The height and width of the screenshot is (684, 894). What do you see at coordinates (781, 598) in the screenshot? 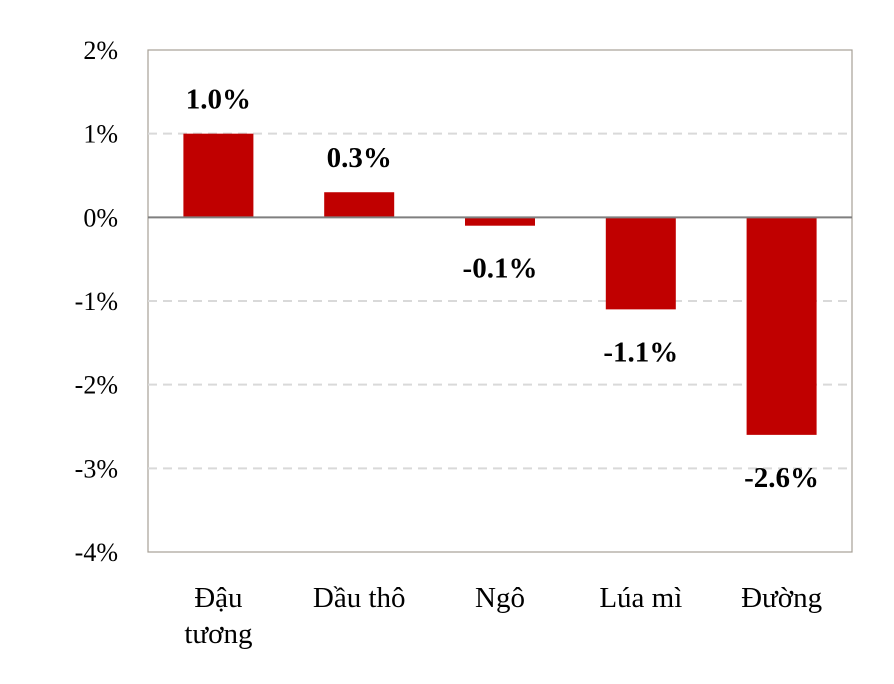
I see `category-label: Đường` at bounding box center [781, 598].